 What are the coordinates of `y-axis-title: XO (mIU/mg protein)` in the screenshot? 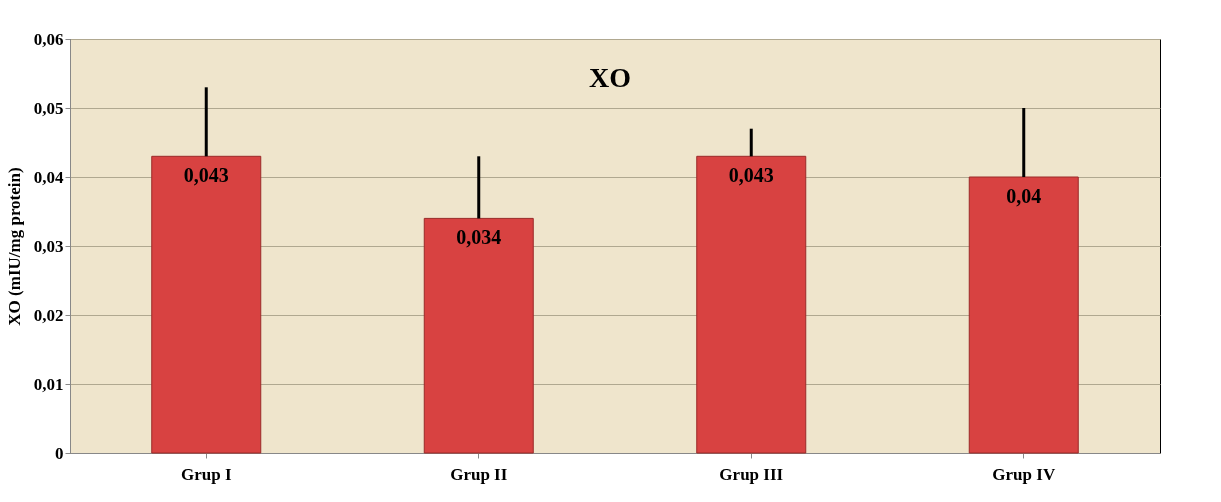 It's located at (14, 246).